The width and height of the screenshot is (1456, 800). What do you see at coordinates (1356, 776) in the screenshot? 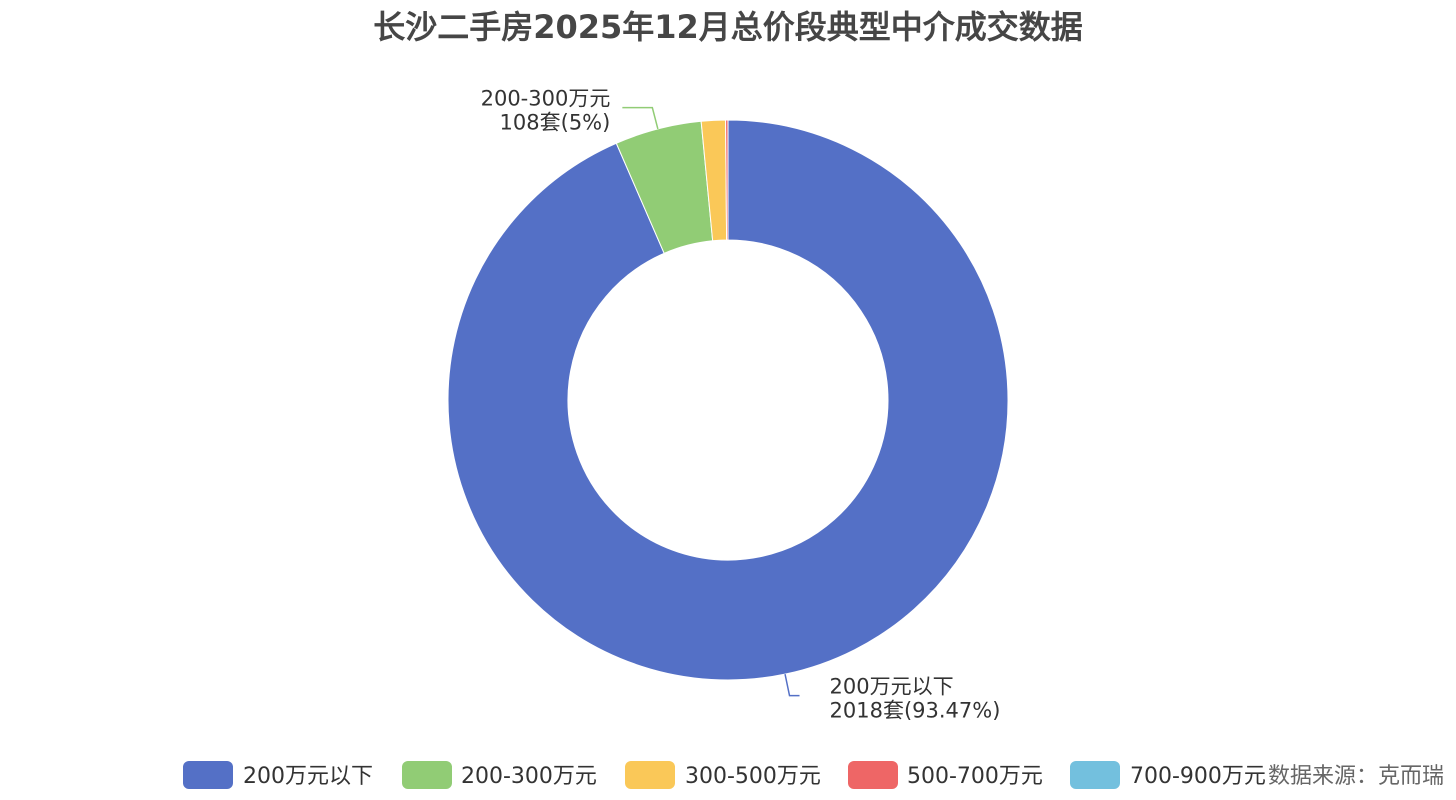
I see `data-source-note: 数据来源：克而瑞` at bounding box center [1356, 776].